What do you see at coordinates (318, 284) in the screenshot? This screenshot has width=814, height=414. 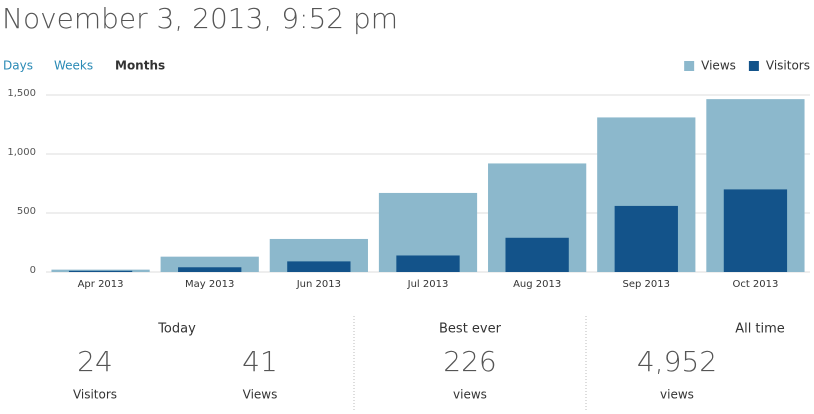 I see `x-tick-label: Jun 2013` at bounding box center [318, 284].